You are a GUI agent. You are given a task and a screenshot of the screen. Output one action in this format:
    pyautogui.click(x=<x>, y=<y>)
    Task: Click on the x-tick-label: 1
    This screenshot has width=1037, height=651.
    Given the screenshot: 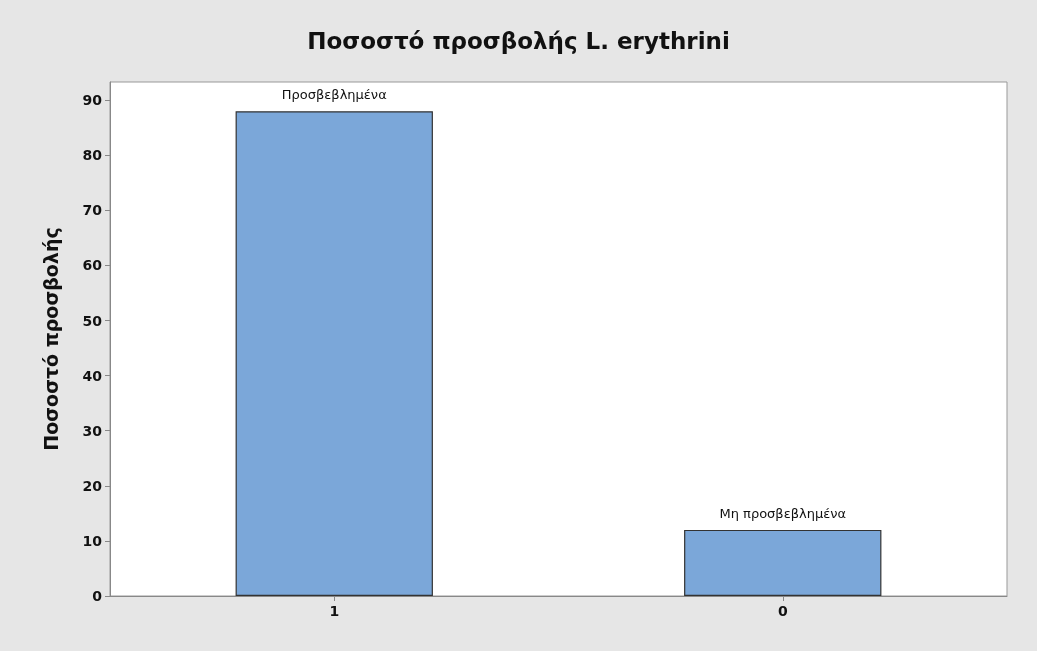 What is the action you would take?
    pyautogui.click(x=334, y=611)
    